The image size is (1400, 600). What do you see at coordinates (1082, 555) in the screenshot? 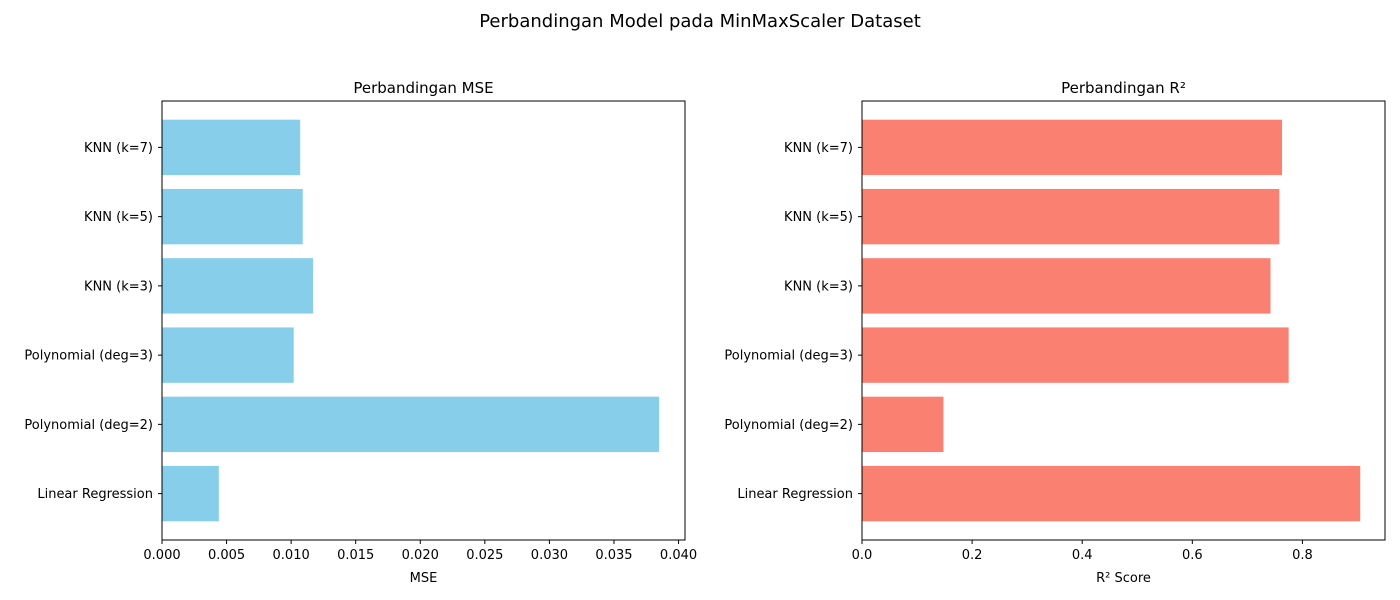
I see `r2-x-tick-label: 0.4` at bounding box center [1082, 555].